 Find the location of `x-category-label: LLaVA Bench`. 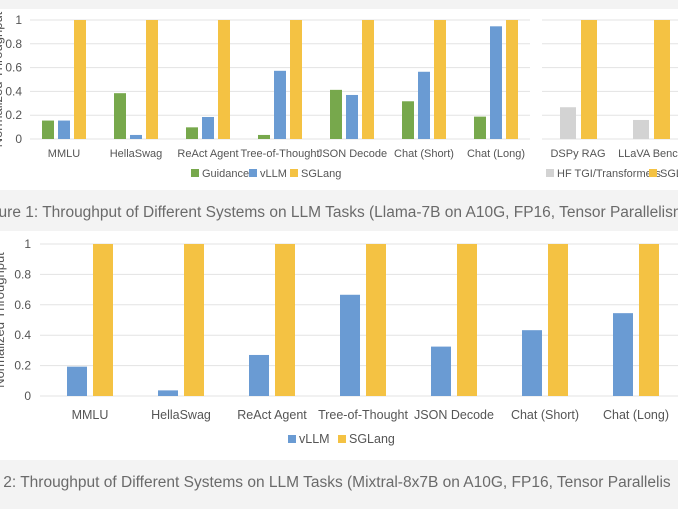

x-category-label: LLaVA Bench is located at coordinates (648, 154).